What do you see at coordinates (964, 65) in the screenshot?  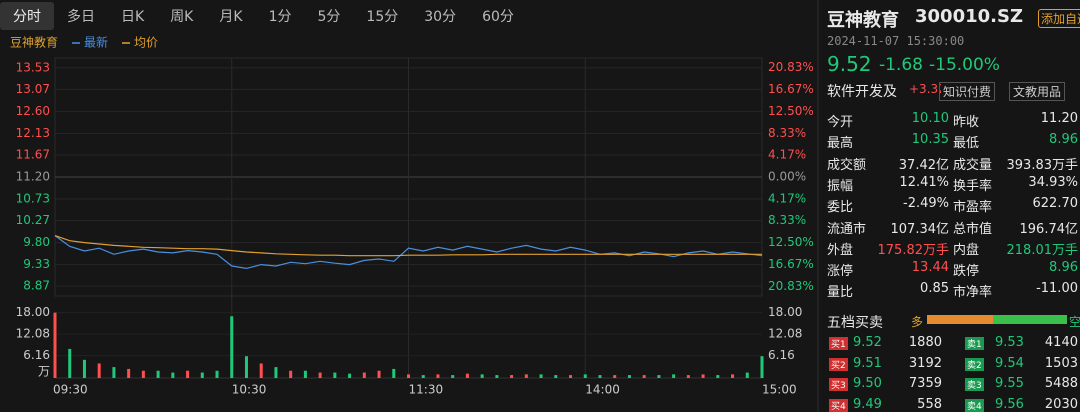 I see `price-change-pct: -15.00%` at bounding box center [964, 65].